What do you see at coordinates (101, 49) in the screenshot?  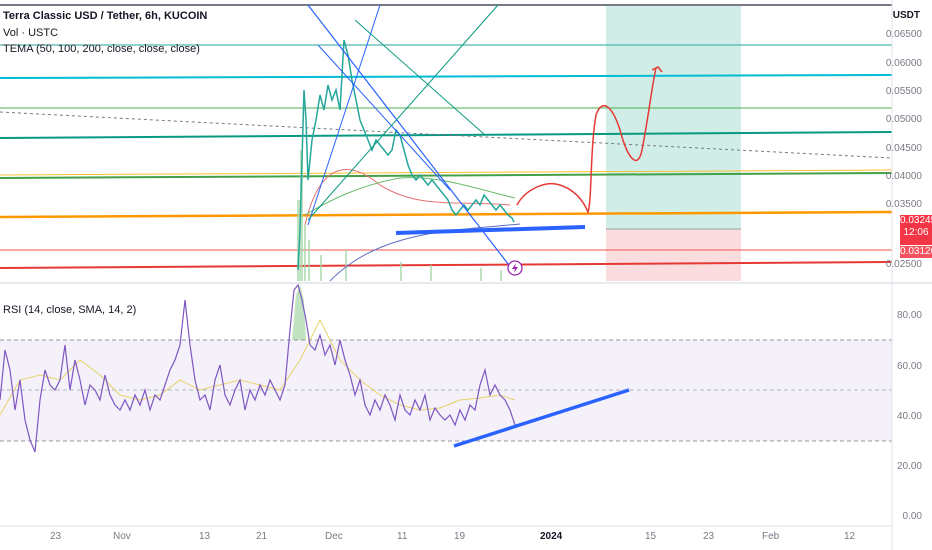 I see `tema-legend: TEMA (50, 100, 200, close, close, close)` at bounding box center [101, 49].